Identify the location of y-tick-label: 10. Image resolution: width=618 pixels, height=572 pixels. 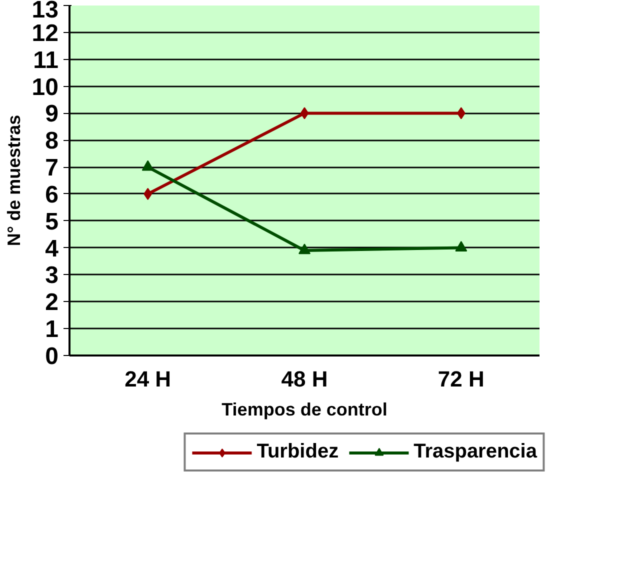
(45, 87).